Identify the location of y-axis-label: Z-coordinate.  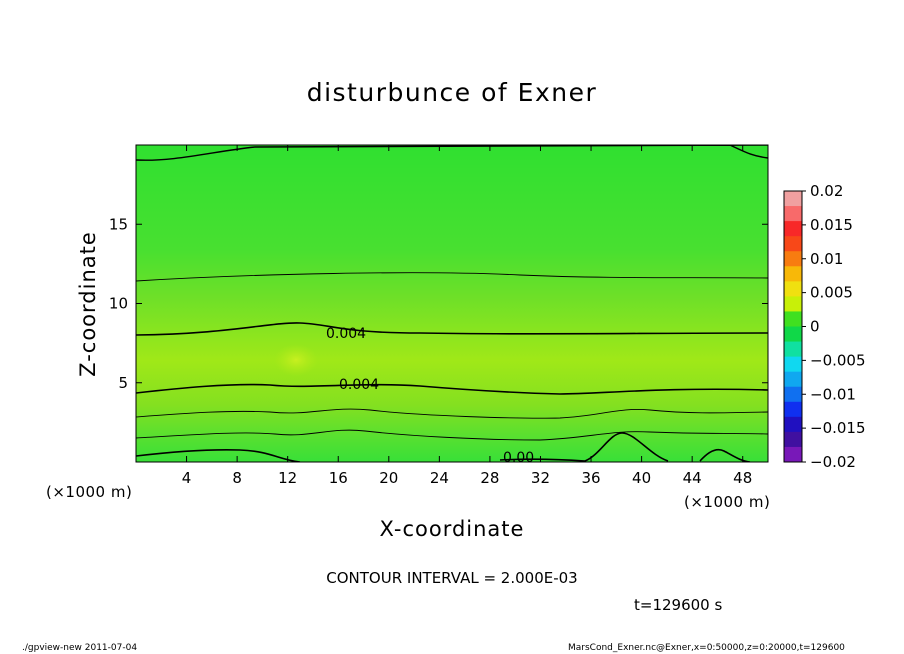
(88, 304).